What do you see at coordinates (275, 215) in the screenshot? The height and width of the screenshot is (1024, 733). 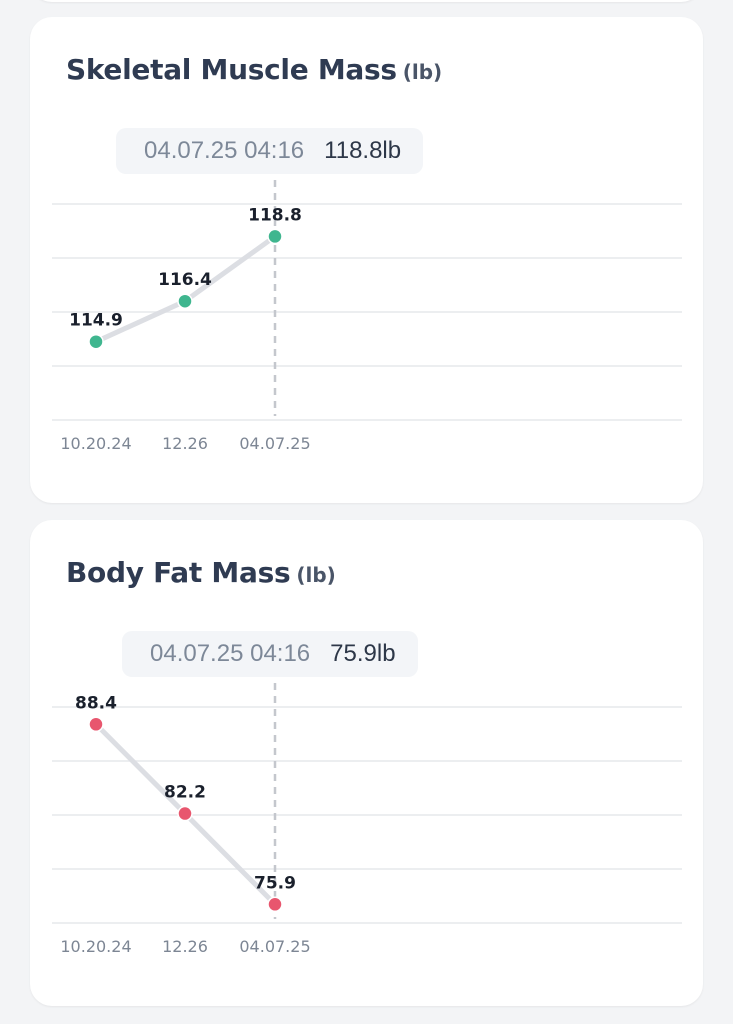 I see `data-label: 118.8` at bounding box center [275, 215].